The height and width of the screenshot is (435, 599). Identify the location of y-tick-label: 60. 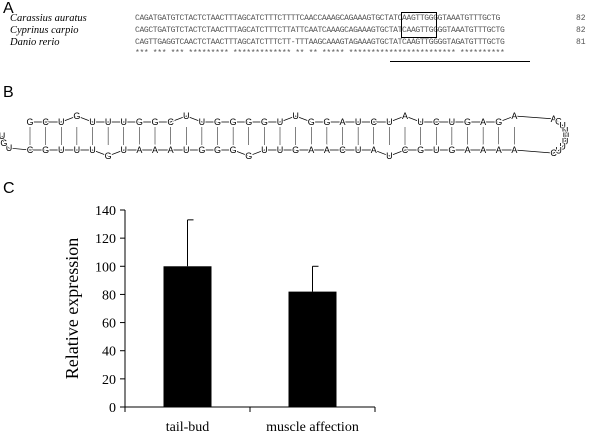
(109, 324).